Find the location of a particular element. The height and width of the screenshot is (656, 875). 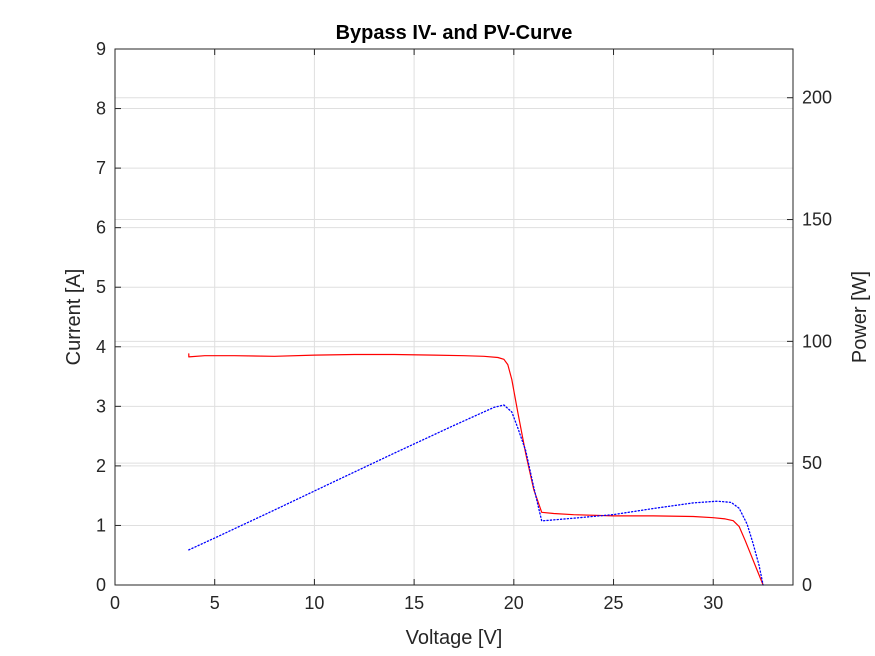

y-tick-label: 2 is located at coordinates (101, 466).